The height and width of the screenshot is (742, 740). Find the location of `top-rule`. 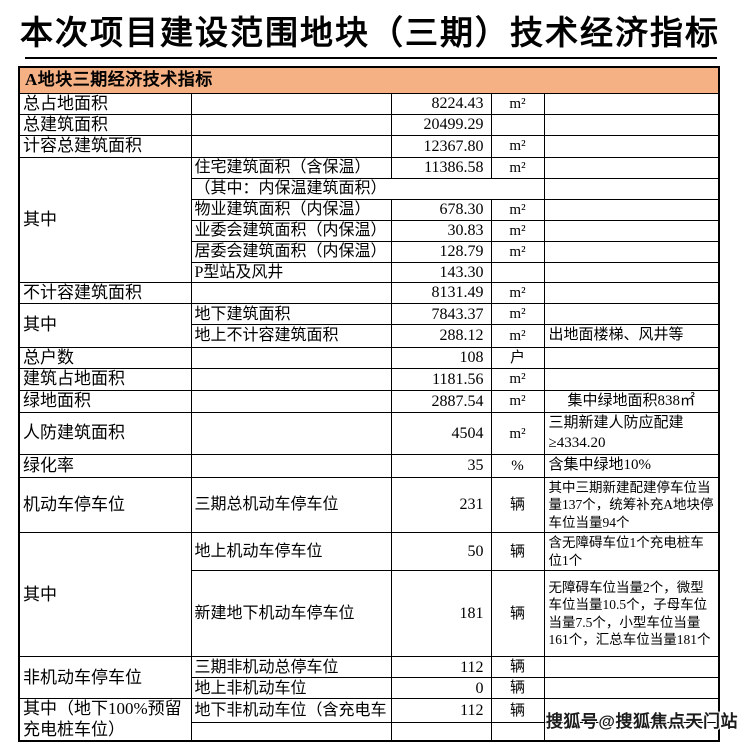

top-rule is located at coordinates (371, 58).